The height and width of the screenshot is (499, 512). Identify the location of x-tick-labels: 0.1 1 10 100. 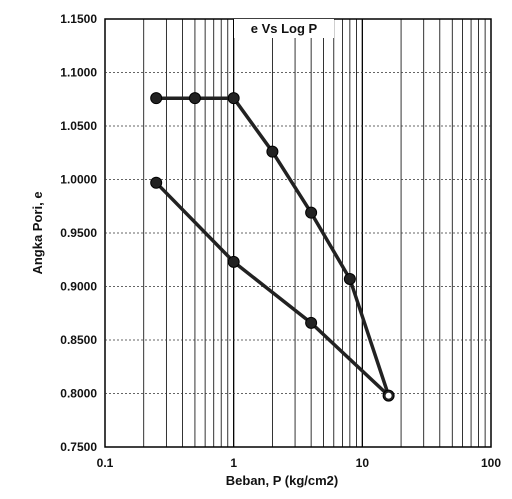
(299, 463).